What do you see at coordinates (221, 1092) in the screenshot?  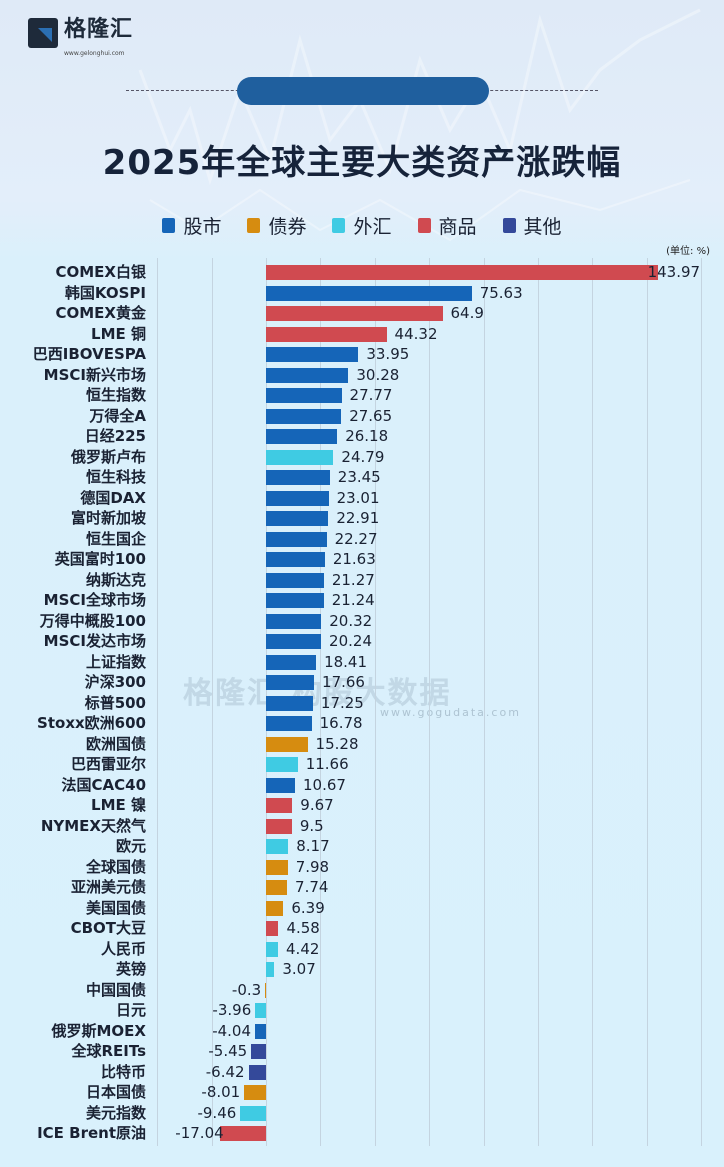 I see `value-label: -8.01` at bounding box center [221, 1092].